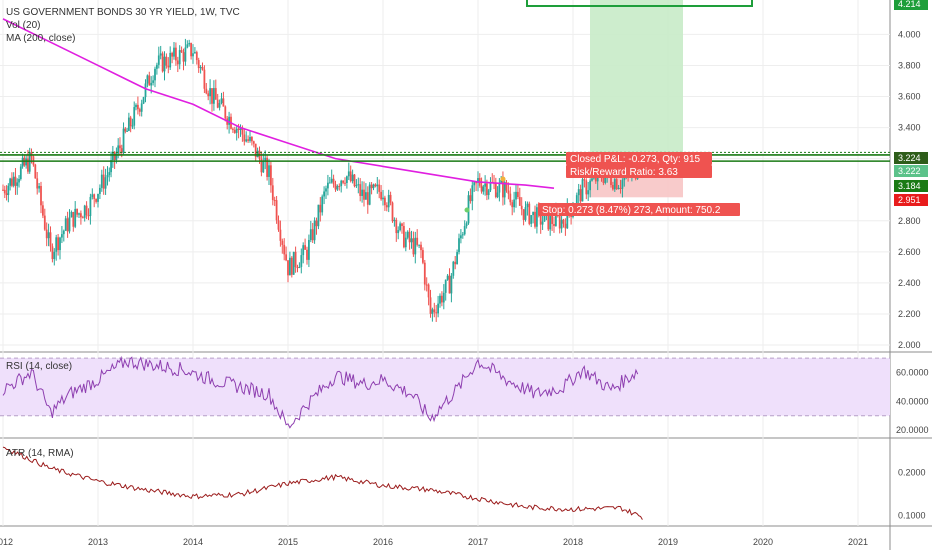 The width and height of the screenshot is (932, 550). I want to click on ma-indicator-label: MA (200, close), so click(41, 38).